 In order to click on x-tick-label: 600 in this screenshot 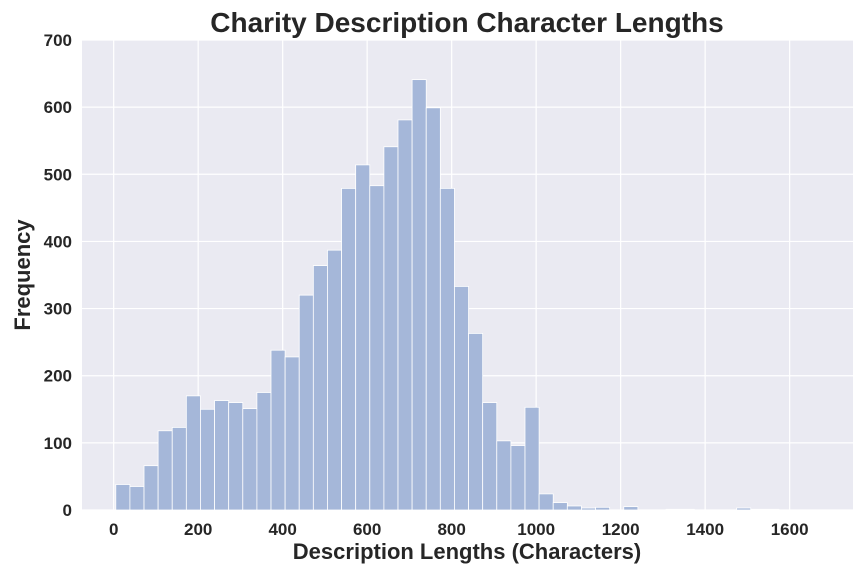, I will do `click(367, 529)`.